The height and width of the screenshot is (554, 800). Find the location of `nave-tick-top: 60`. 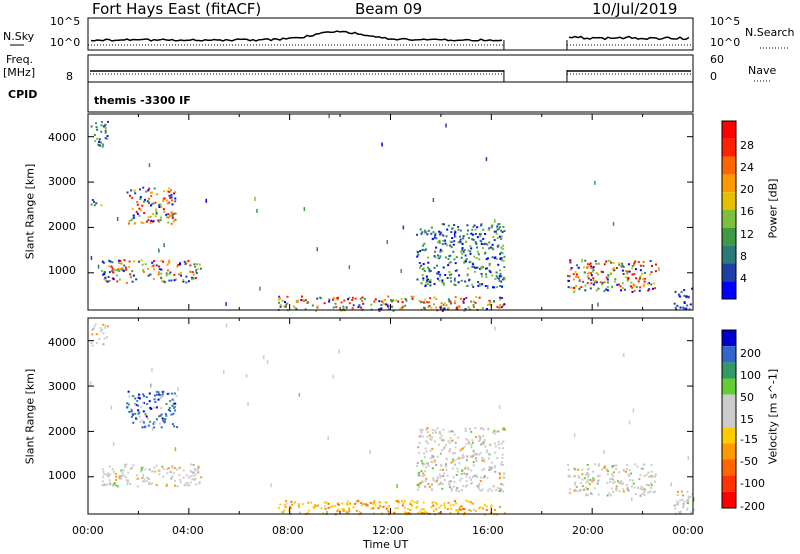

nave-tick-top: 60 is located at coordinates (717, 59).